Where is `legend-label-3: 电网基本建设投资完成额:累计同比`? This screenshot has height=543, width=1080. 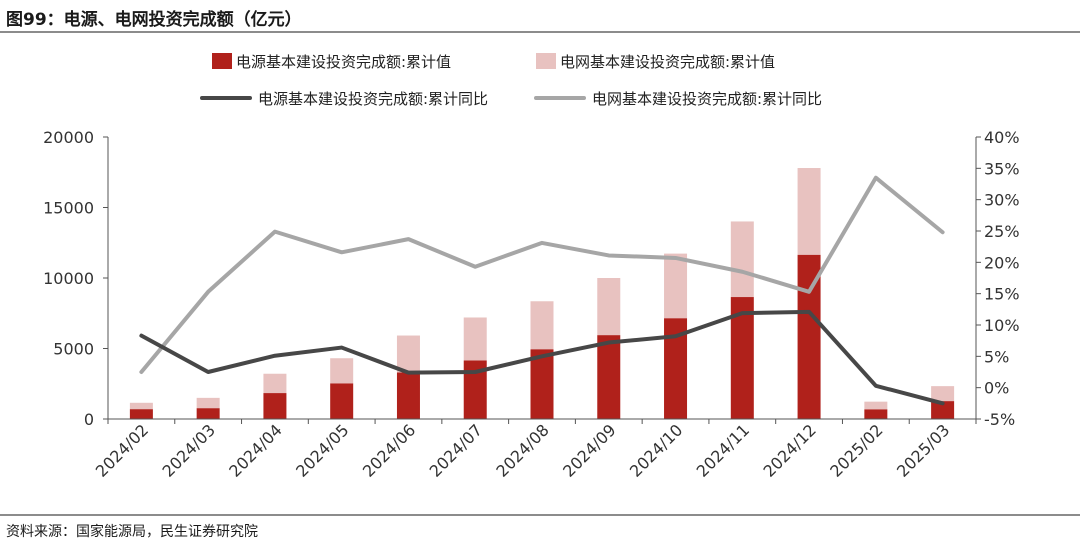
legend-label-3: 电网基本建设投资完成额:累计同比 is located at coordinates (707, 99).